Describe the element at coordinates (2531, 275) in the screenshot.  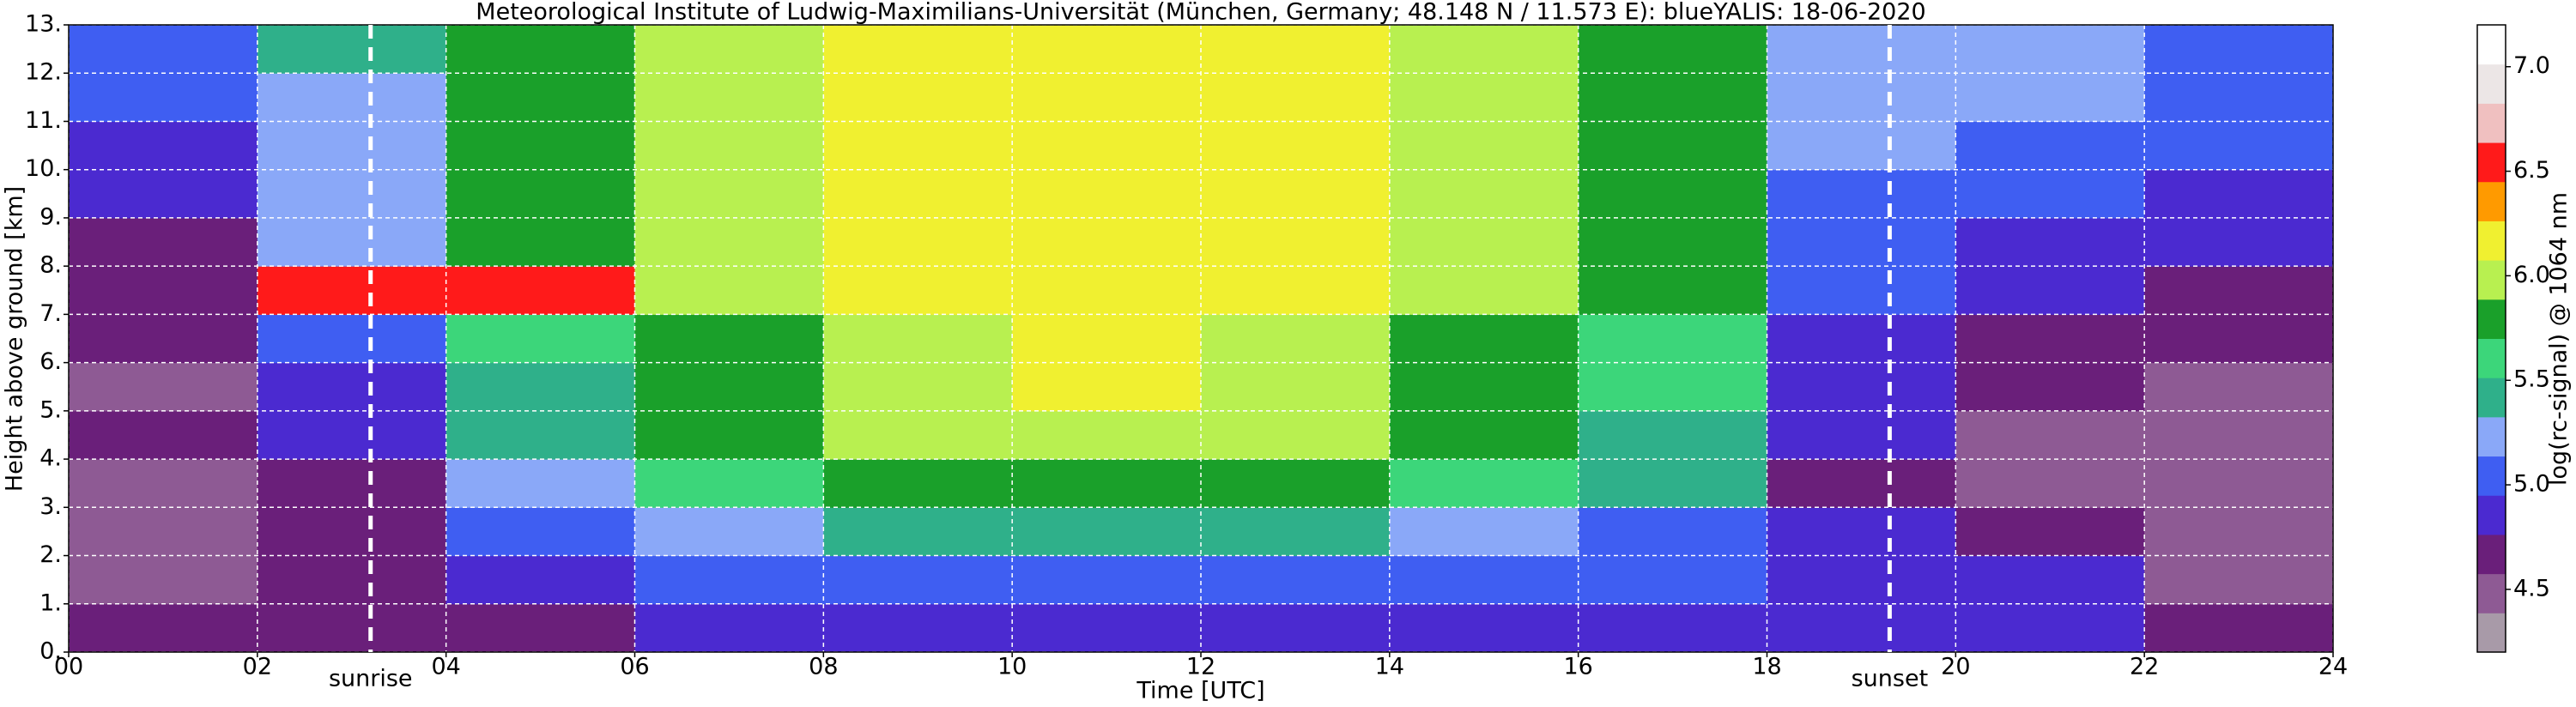
I see `colorbar-tick-label: 6.0` at that location.